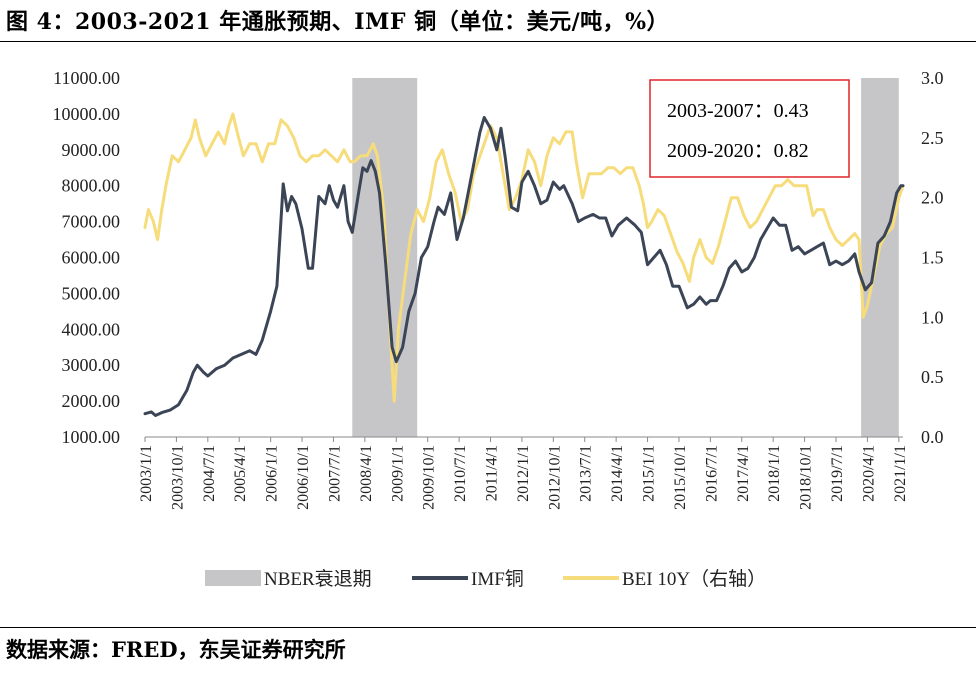 Image resolution: width=976 pixels, height=676 pixels. What do you see at coordinates (91, 293) in the screenshot?
I see `y-left-tick-label: 5000.00` at bounding box center [91, 293].